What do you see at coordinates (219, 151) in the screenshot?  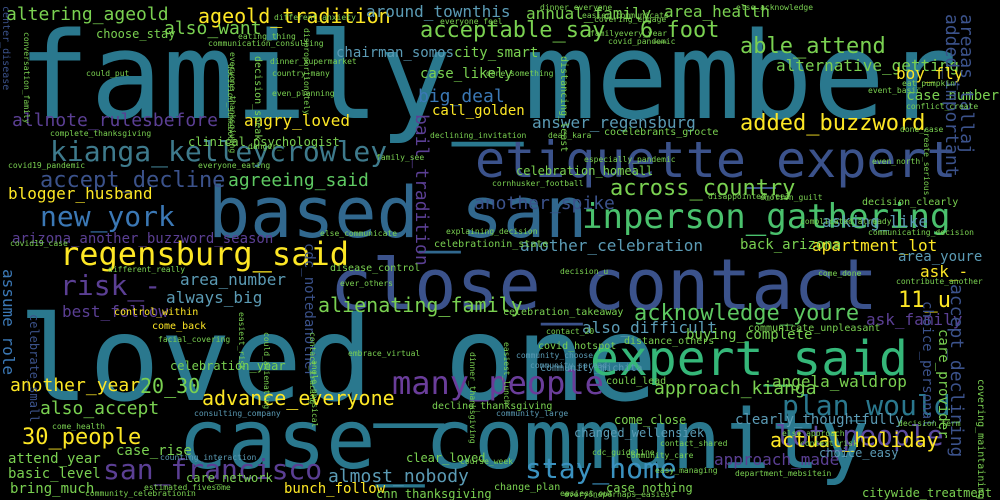 I see `word-kianga-kelleycrowley: kianga_kelleycrowley` at bounding box center [219, 151].